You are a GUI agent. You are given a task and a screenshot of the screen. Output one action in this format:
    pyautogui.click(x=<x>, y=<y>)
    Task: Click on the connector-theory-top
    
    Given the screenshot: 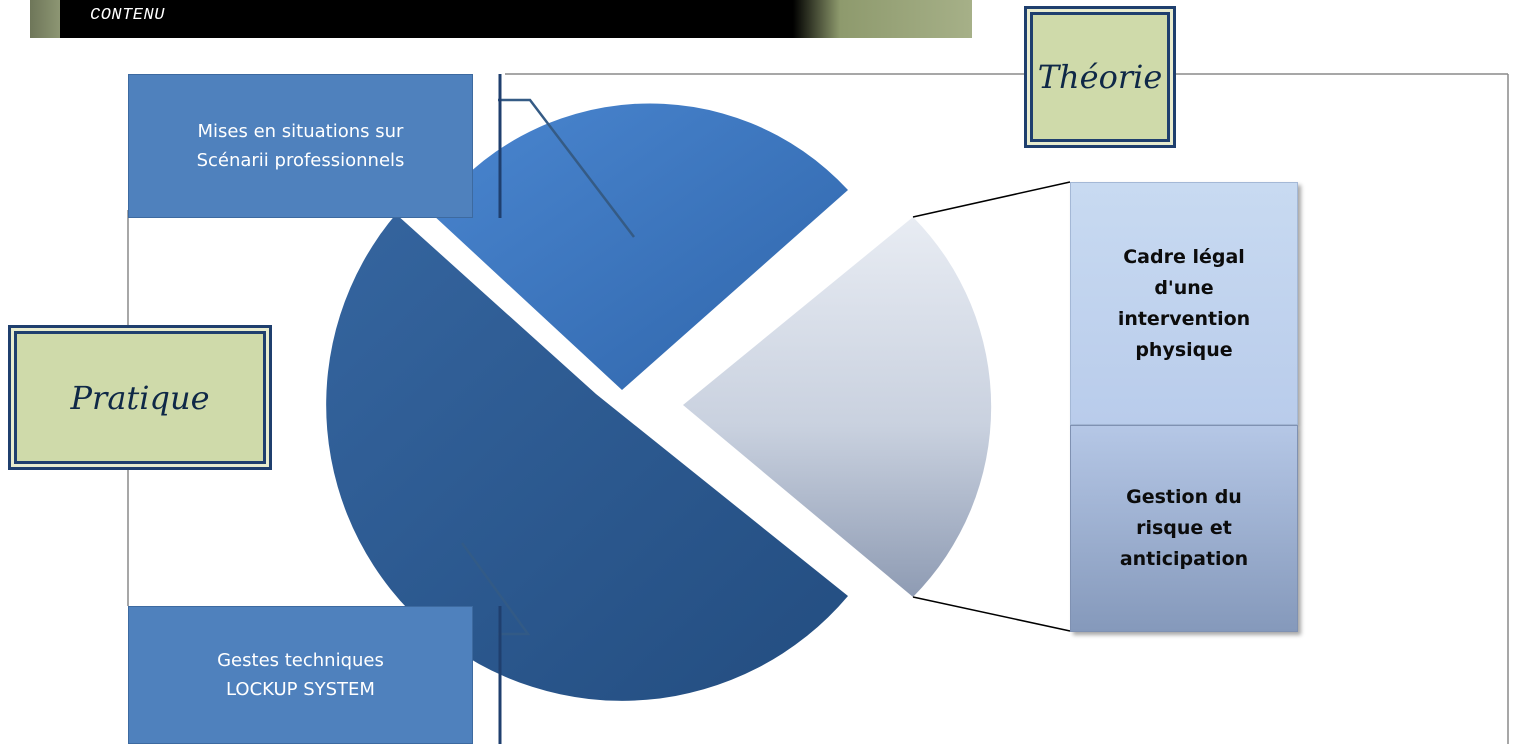 What is the action you would take?
    pyautogui.click(x=991, y=199)
    